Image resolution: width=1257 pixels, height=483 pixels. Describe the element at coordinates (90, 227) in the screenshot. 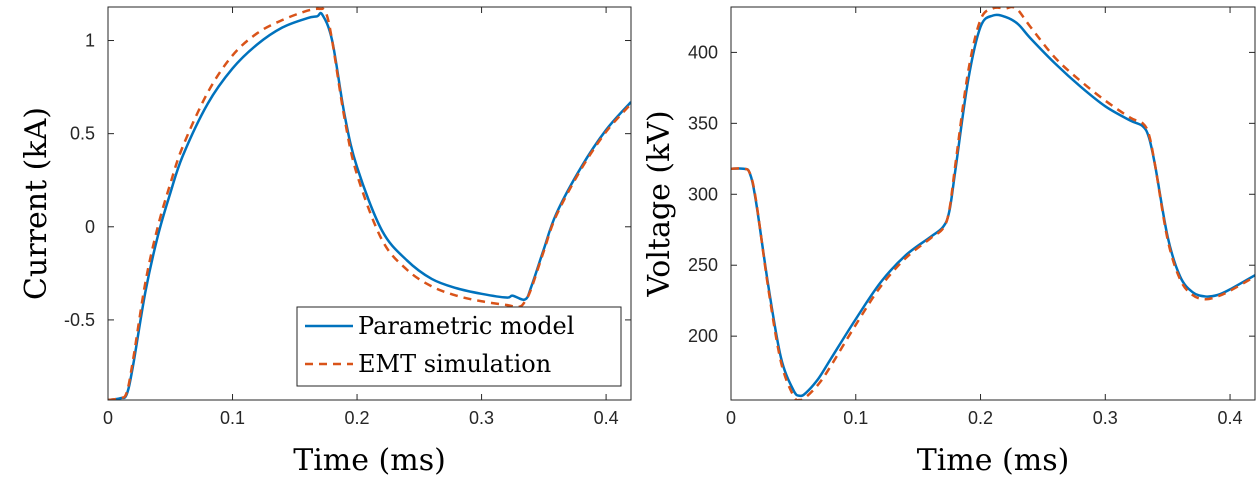

I see `y-tick-label: 0` at that location.